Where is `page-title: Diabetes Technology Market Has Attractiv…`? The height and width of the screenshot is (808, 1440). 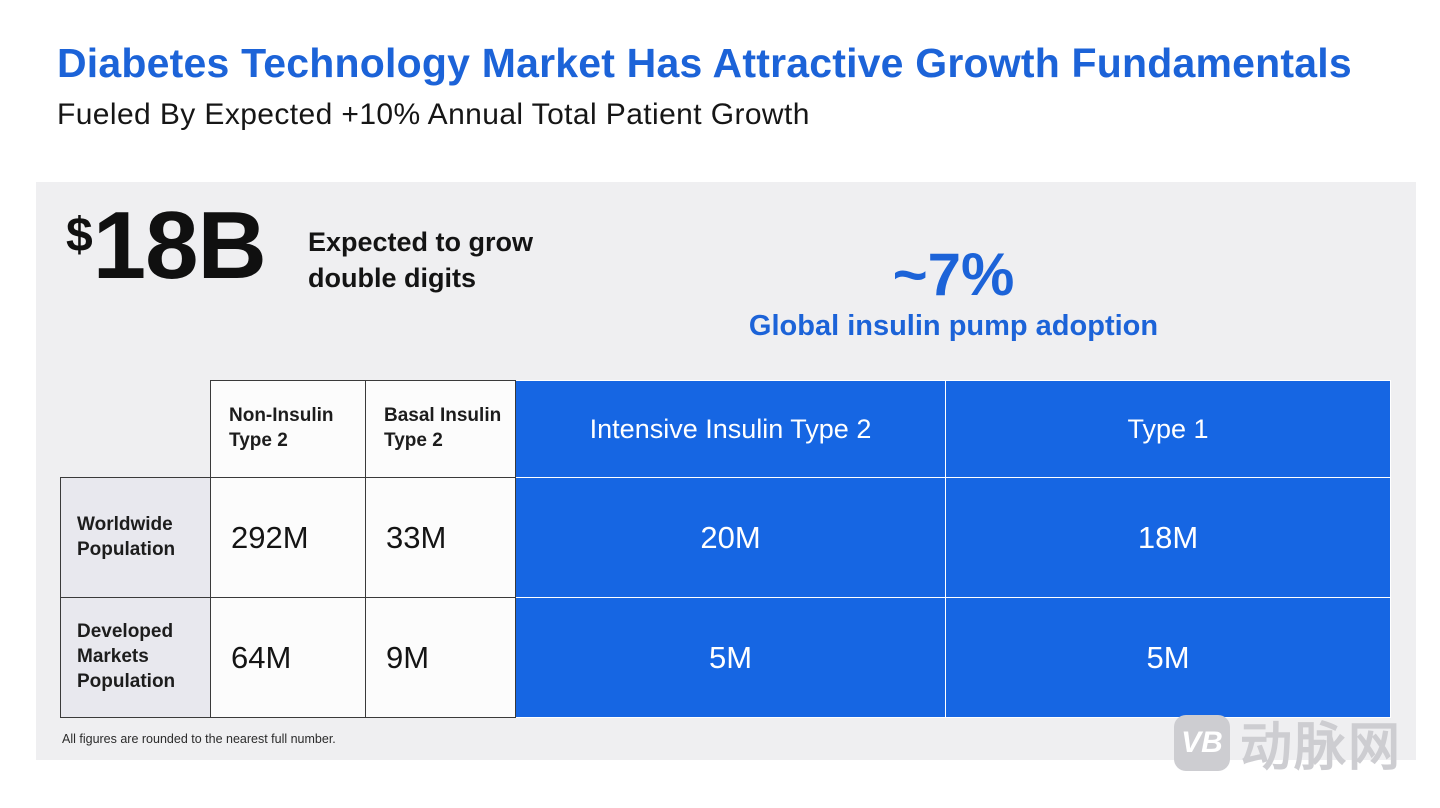 page-title: Diabetes Technology Market Has Attractiv… is located at coordinates (704, 63).